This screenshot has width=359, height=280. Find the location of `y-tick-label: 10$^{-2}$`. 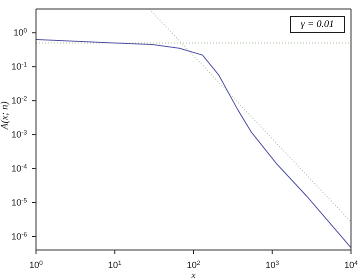

y-tick-label: 10$^{-2}$ is located at coordinates (19, 100).